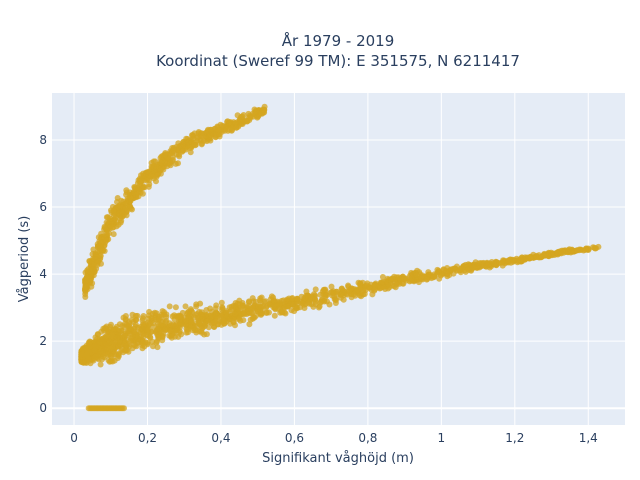  I want to click on x-tick-label: 0,2, so click(147, 438).